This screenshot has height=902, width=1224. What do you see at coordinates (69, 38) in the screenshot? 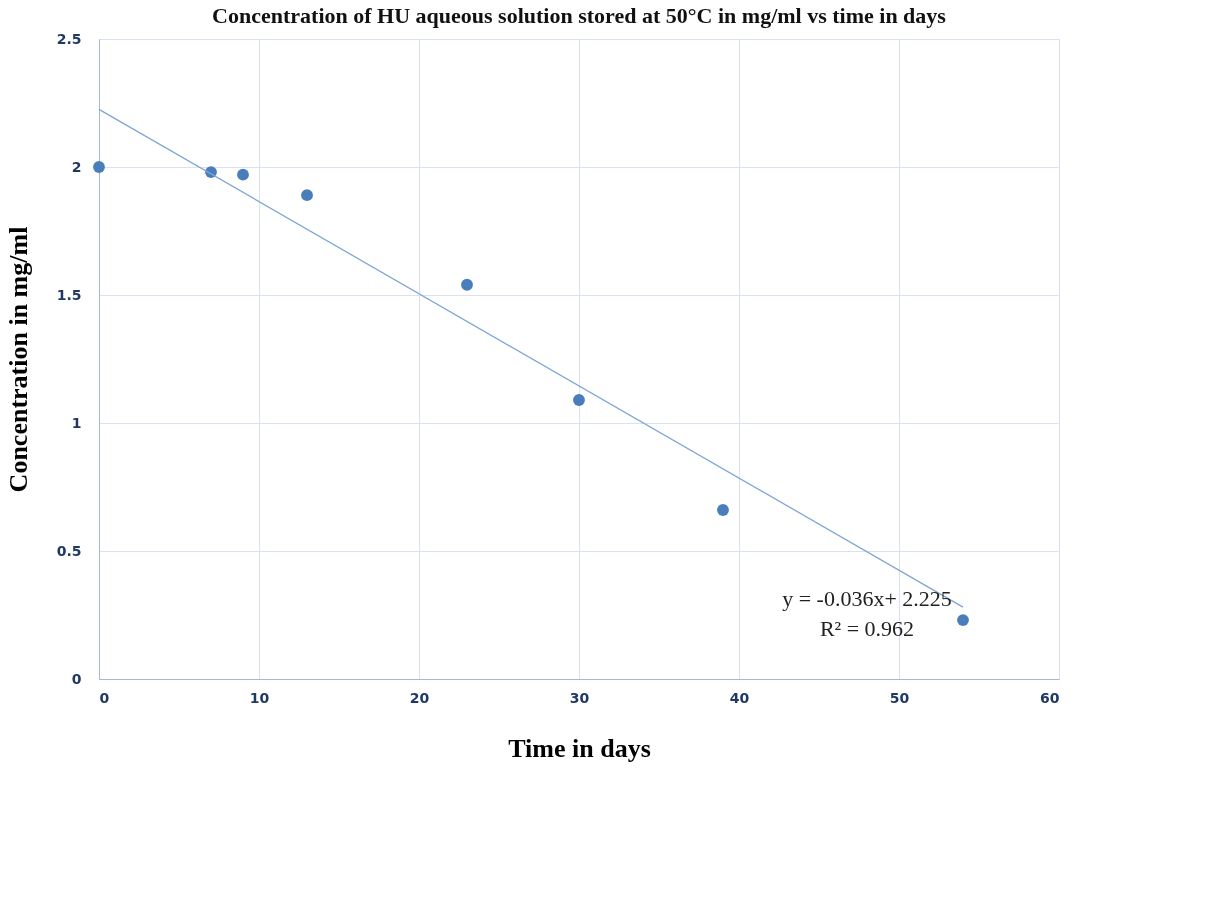
I see `y-tick-label: 2.5` at bounding box center [69, 38].